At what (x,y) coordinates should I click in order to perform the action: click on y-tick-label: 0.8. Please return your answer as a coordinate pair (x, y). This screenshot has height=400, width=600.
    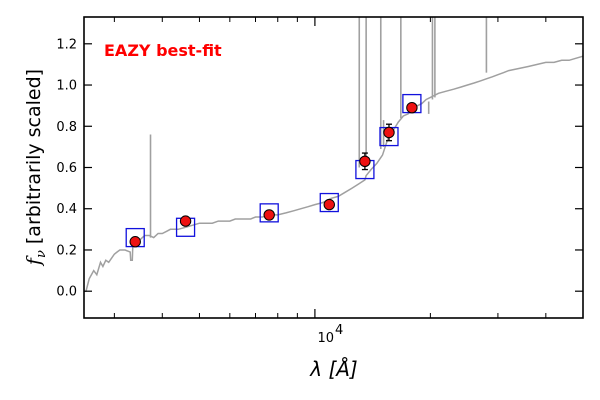
    Looking at the image, I should click on (66, 127).